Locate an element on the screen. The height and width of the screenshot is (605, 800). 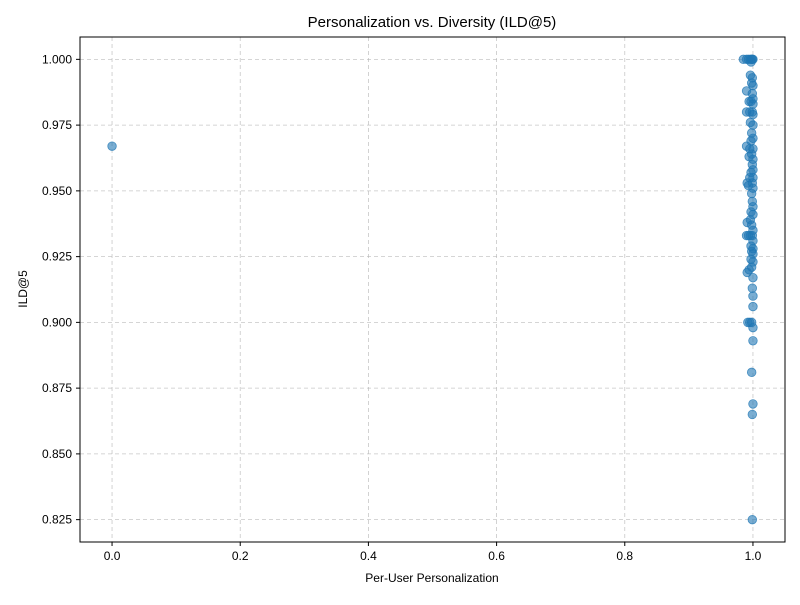
x-tick-label: 0.2 is located at coordinates (240, 556).